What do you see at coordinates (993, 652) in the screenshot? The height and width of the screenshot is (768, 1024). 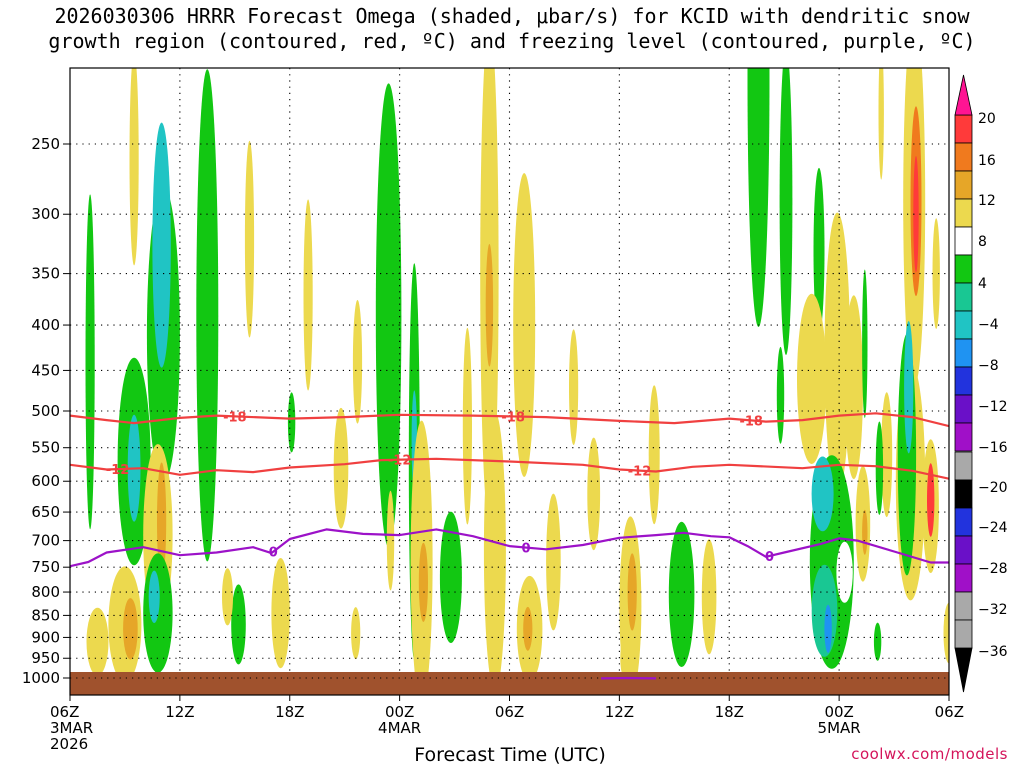 I see `colorbar-tick-label: −36` at bounding box center [993, 652].